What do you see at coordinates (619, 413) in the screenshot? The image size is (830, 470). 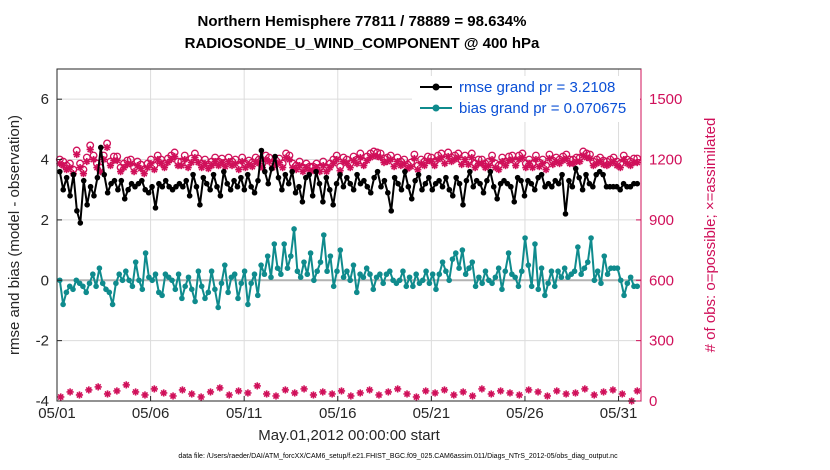 I see `x-tick-label: 05/31` at bounding box center [619, 413].